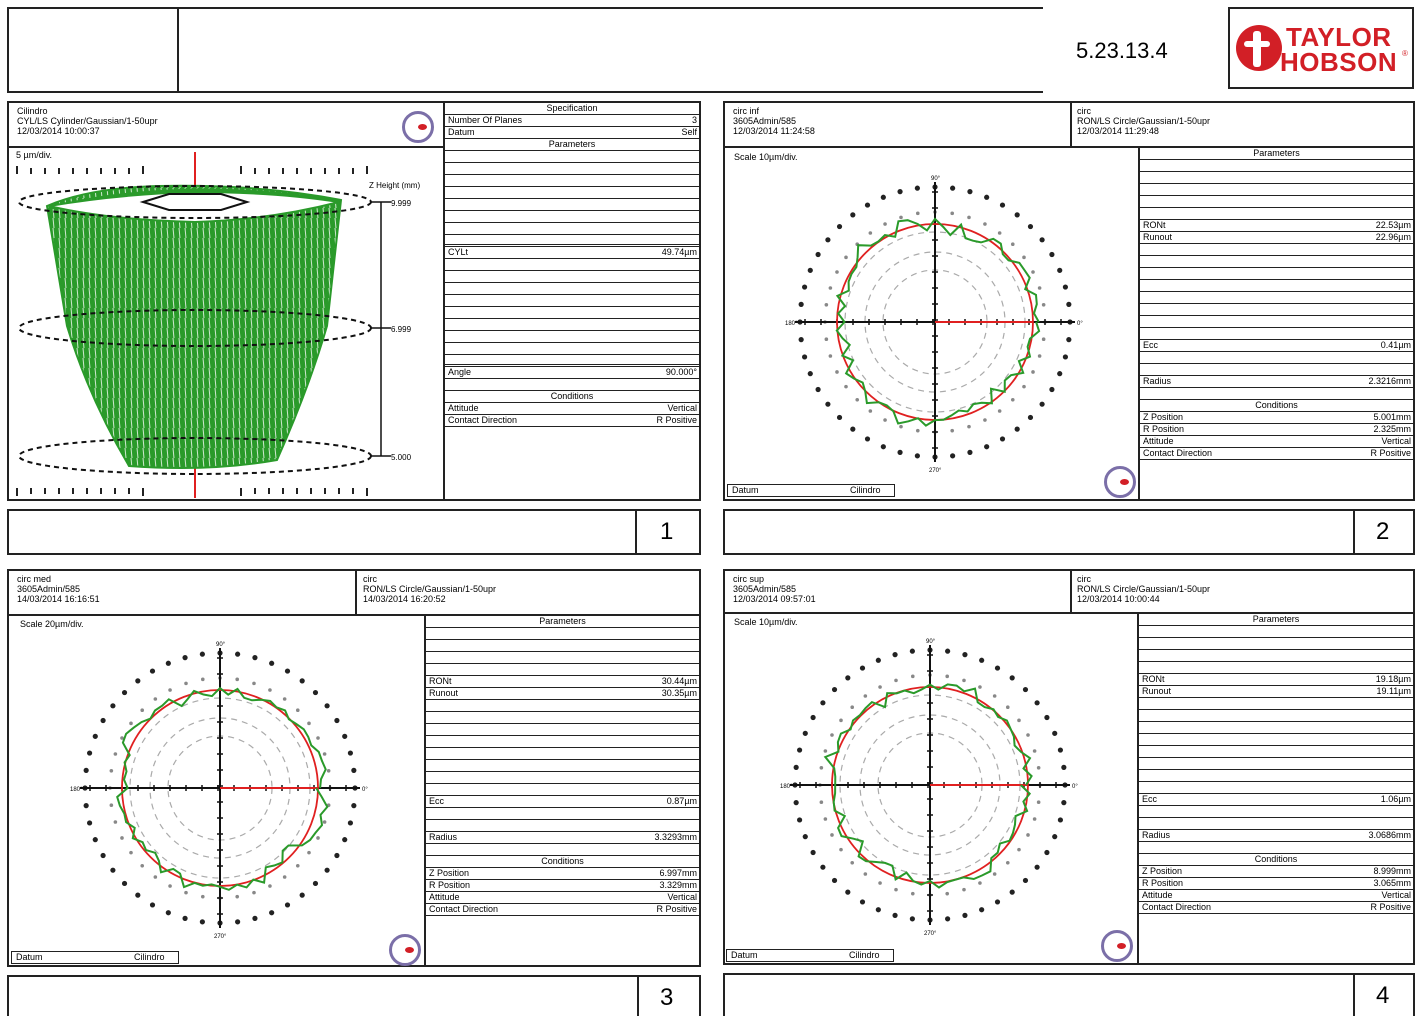 This screenshot has width=1424, height=1016. I want to click on panel-1-scale: 5 µm/div., so click(34, 155).